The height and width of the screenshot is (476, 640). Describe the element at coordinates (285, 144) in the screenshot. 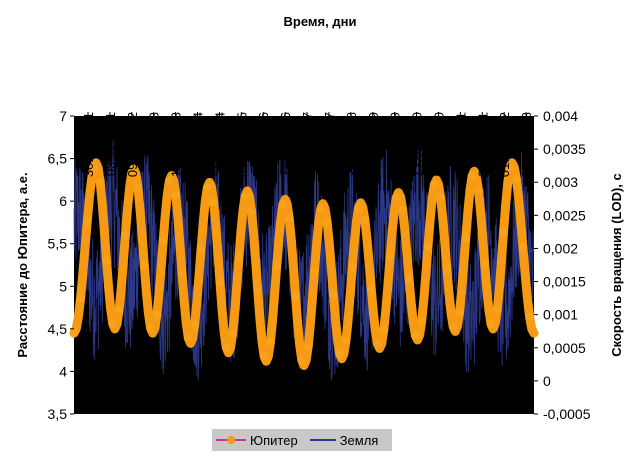

I see `x-tick-label: 13.08.1986` at that location.